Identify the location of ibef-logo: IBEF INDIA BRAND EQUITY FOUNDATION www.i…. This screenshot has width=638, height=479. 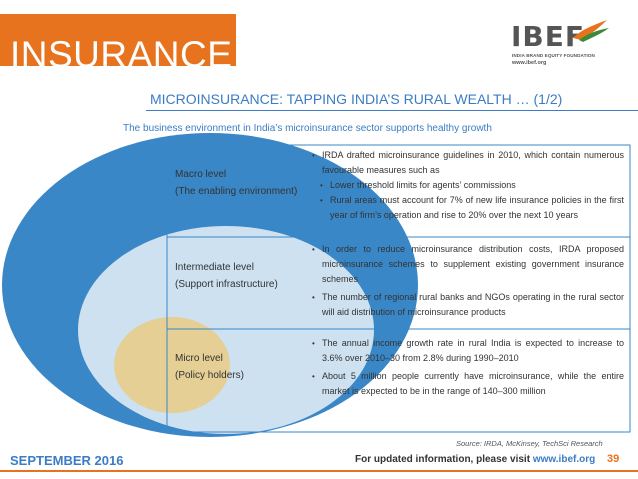
(558, 43).